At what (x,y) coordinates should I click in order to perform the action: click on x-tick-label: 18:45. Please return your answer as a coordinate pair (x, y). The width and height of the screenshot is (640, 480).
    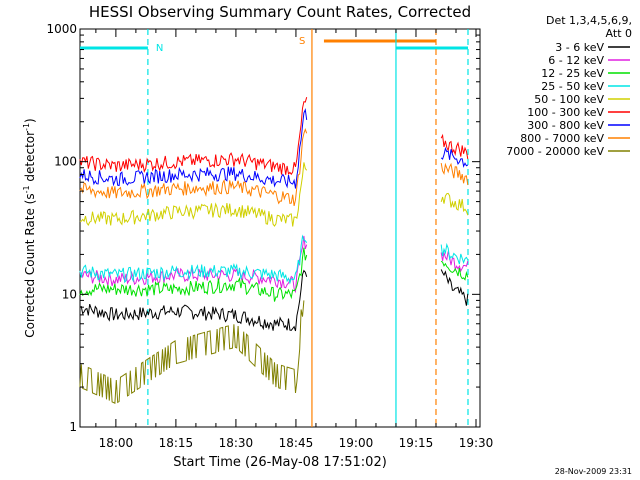
    Looking at the image, I should click on (296, 443).